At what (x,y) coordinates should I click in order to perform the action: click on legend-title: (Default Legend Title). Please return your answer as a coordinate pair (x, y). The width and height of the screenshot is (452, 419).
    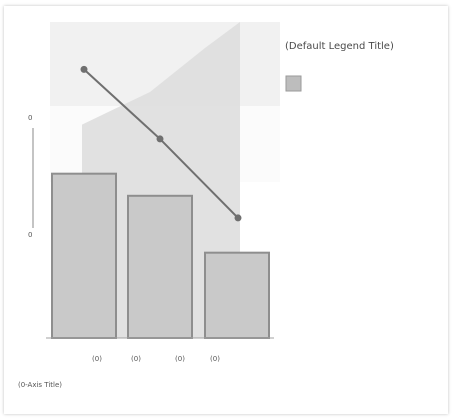
    Looking at the image, I should click on (339, 46).